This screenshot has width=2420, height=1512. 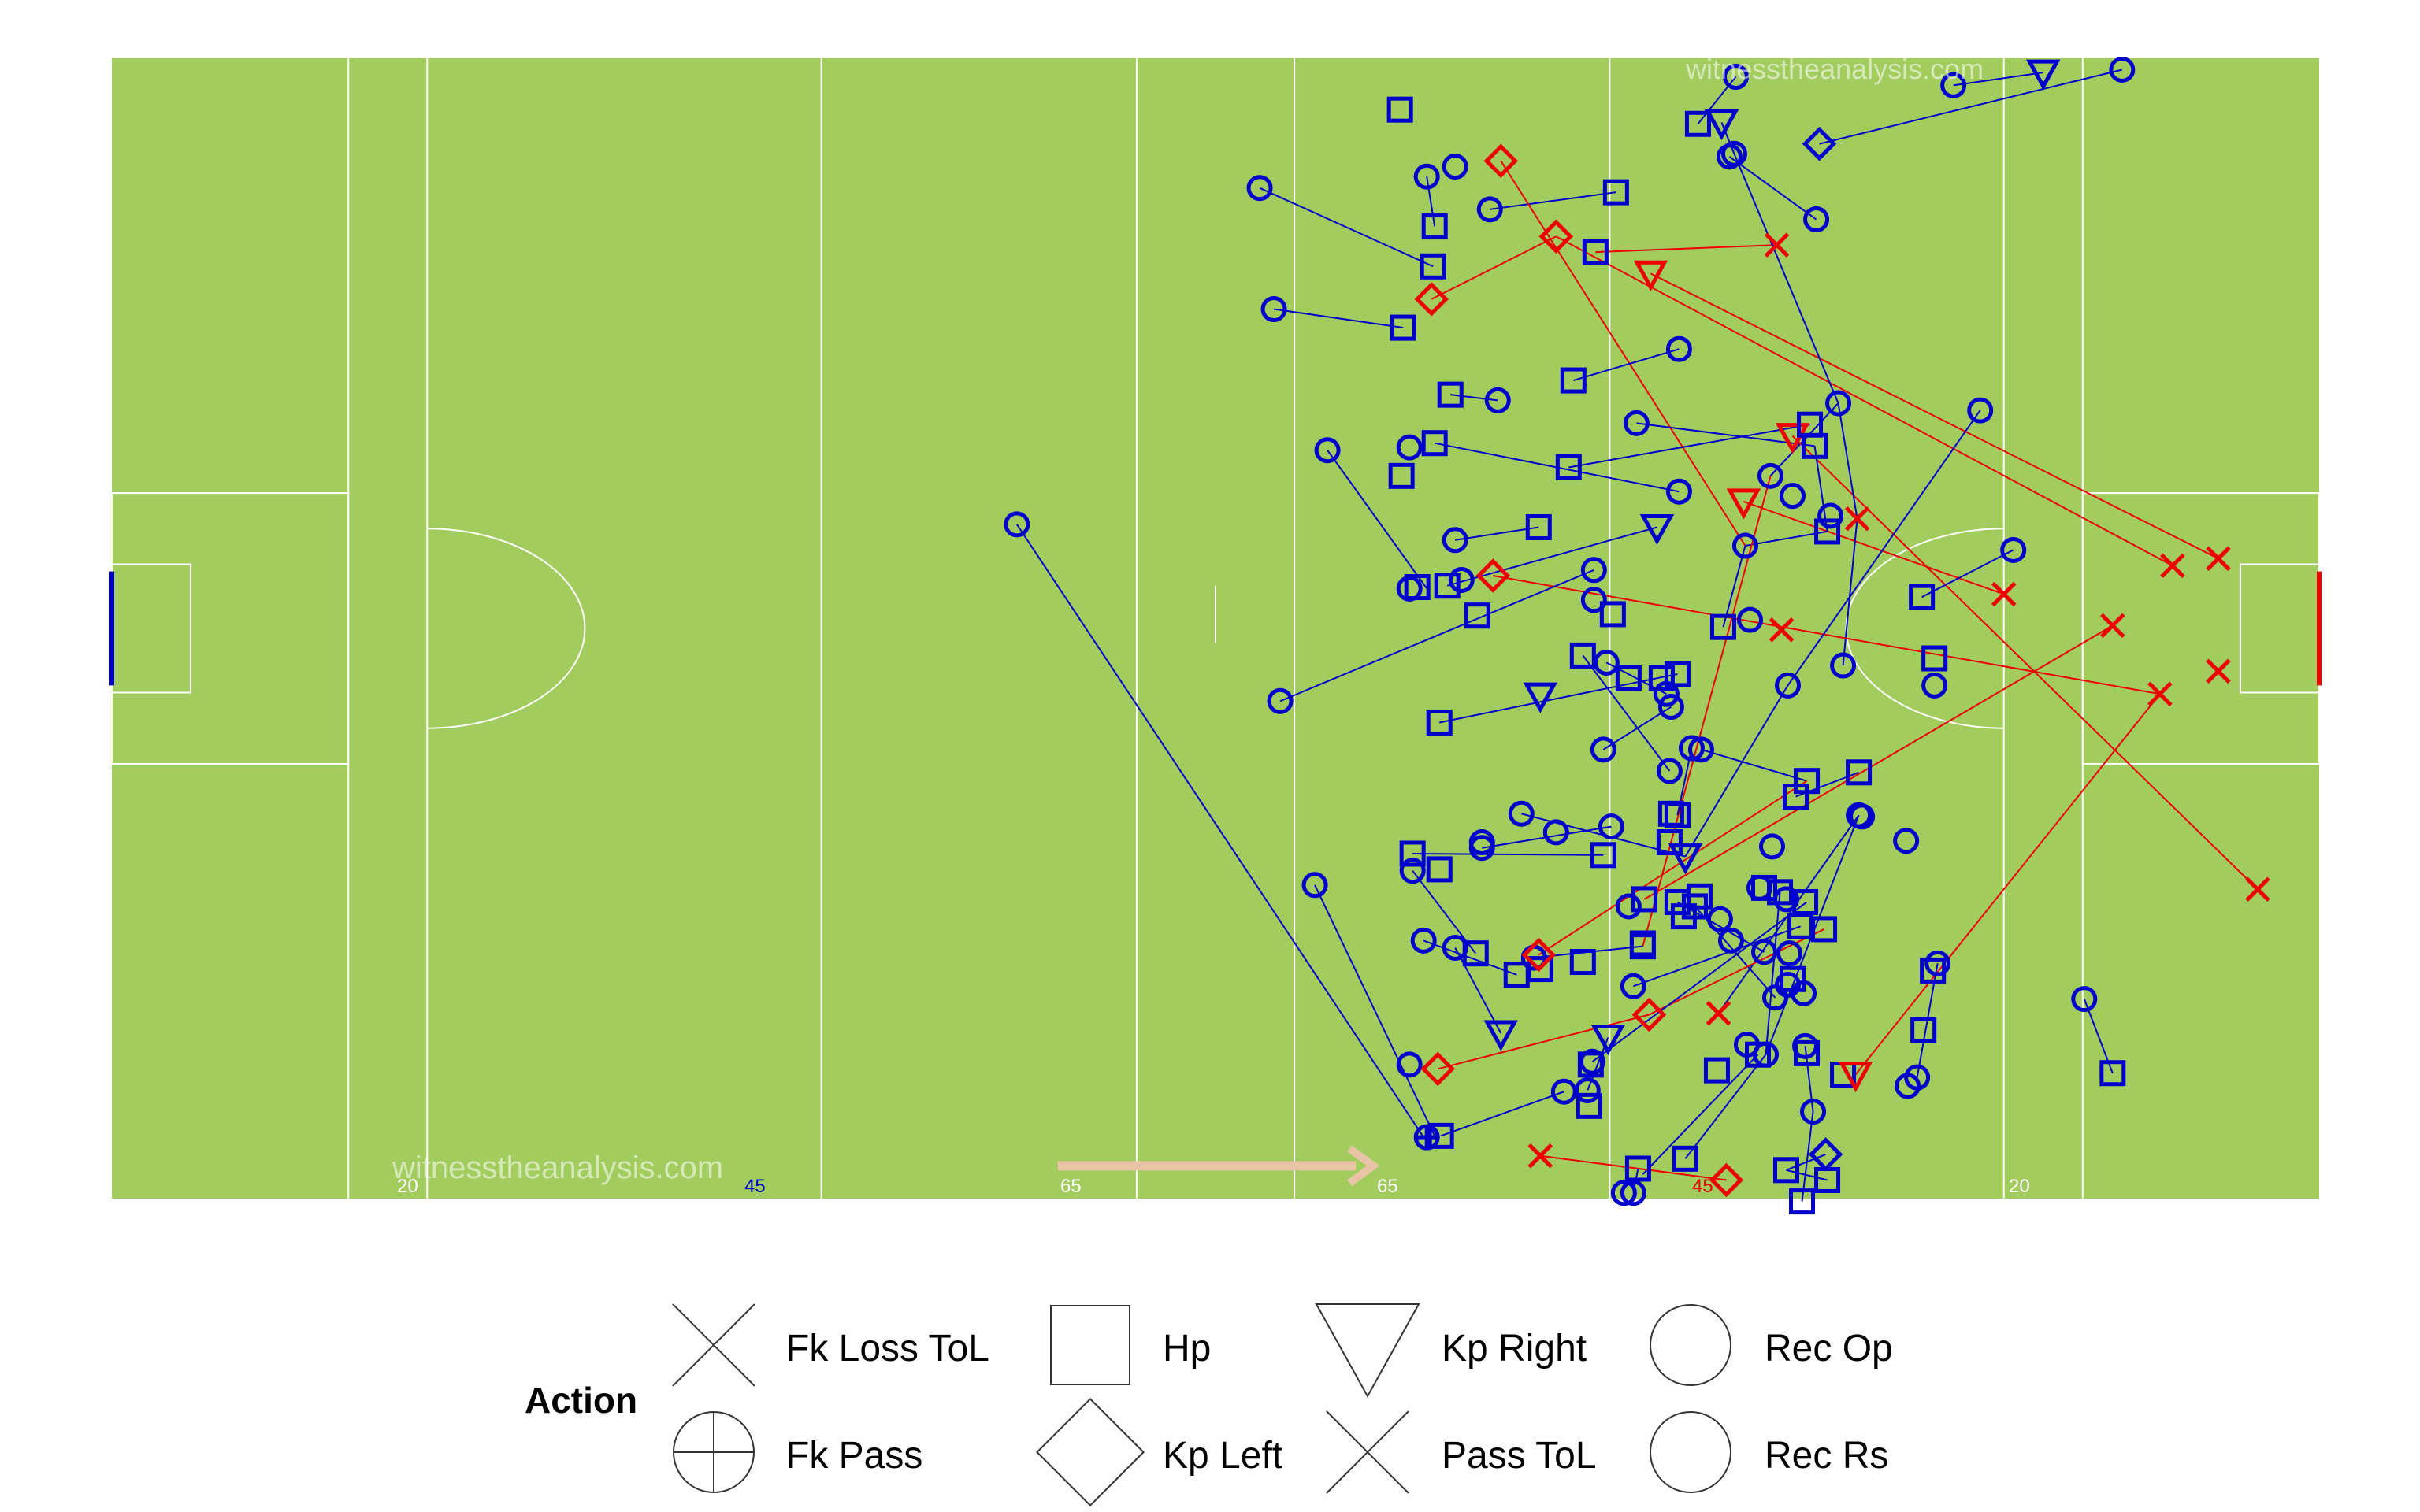 I want to click on legend-label: Fk Loss ToL, so click(x=887, y=1348).